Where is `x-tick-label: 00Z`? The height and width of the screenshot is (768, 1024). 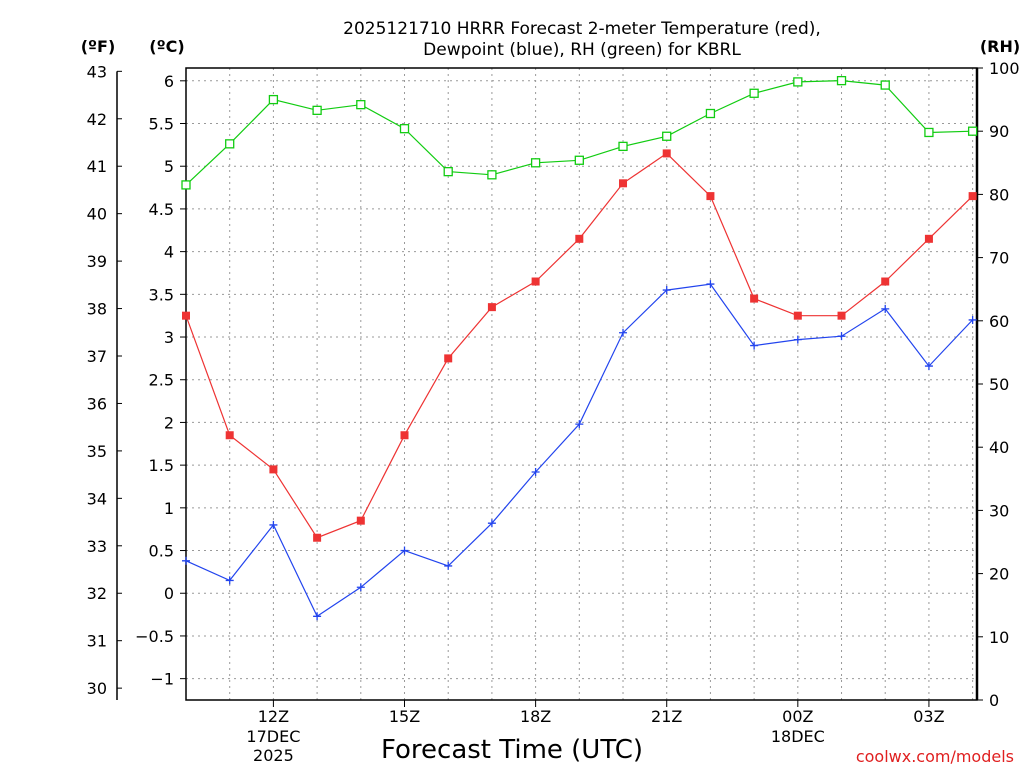
x-tick-label: 00Z is located at coordinates (797, 716).